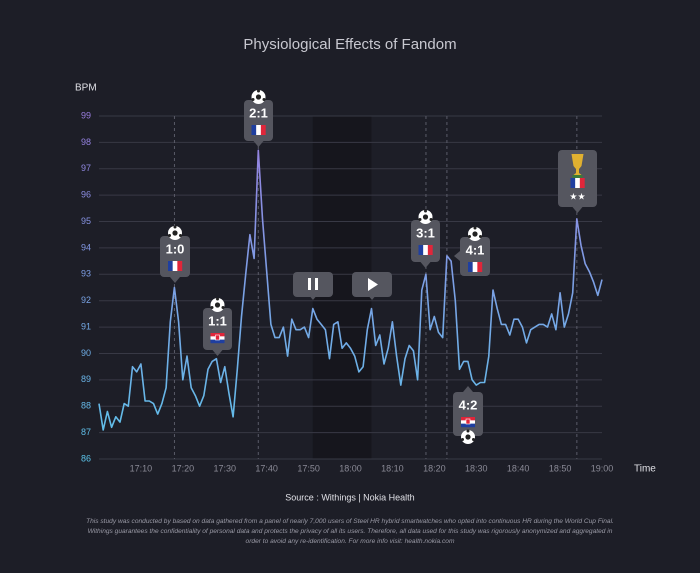 This screenshot has width=700, height=573. Describe the element at coordinates (86, 247) in the screenshot. I see `y-tick-label: 94` at that location.